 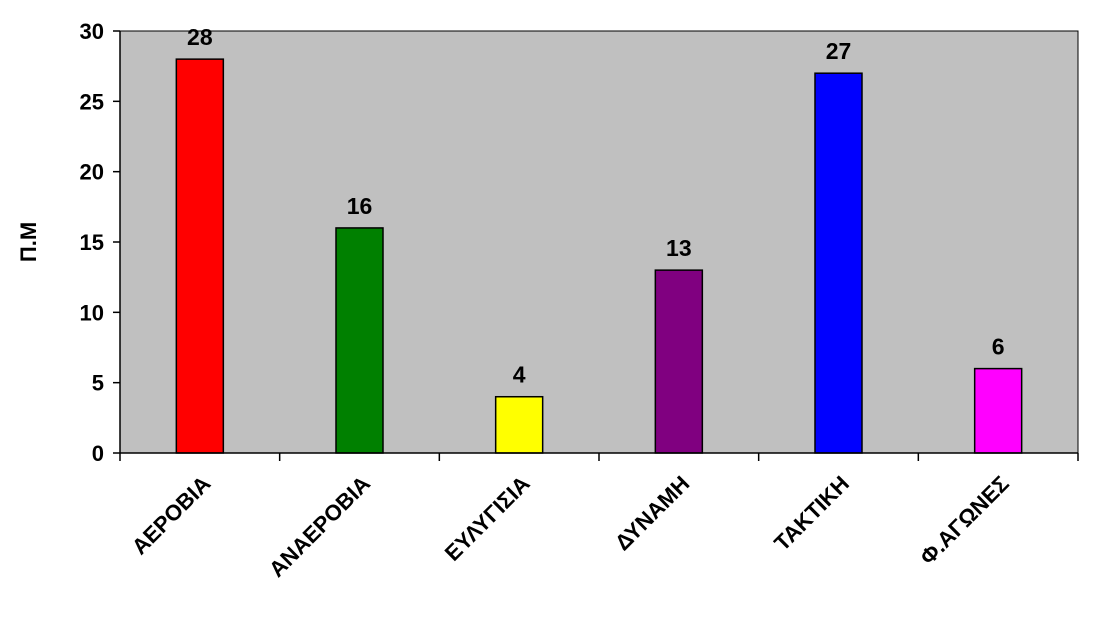 What do you see at coordinates (200, 37) in the screenshot?
I see `data-label: 28` at bounding box center [200, 37].